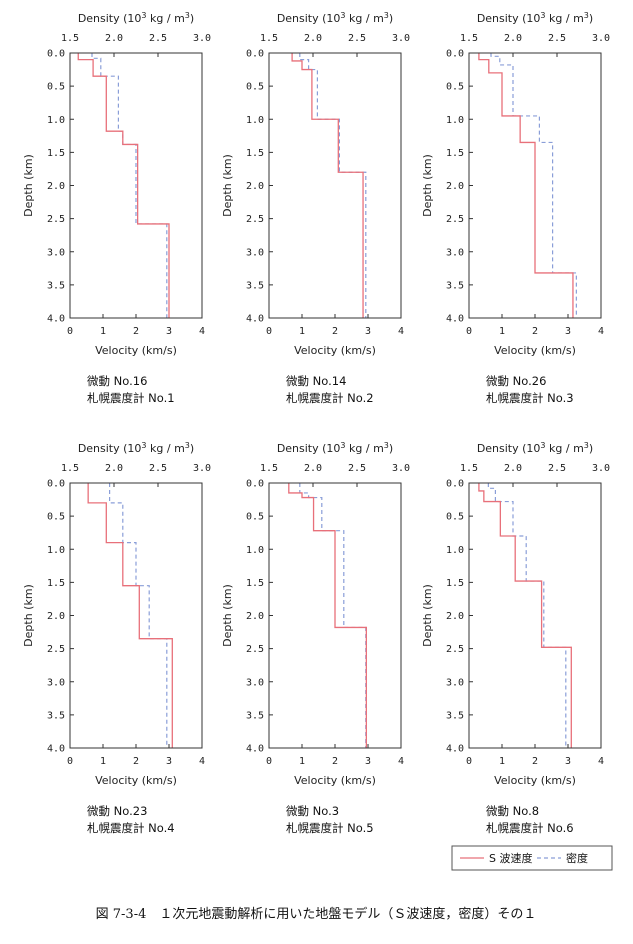 Image resolution: width=633 pixels, height=944 pixels. I want to click on panel-caption-line2: 札幌震度計 No.2, so click(330, 398).